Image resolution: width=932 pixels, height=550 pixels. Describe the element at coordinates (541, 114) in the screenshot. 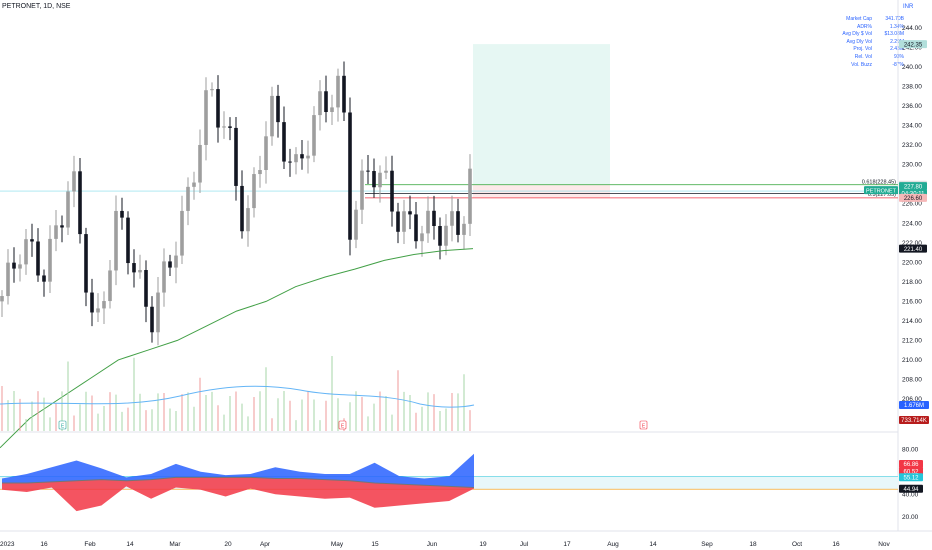

I see `target-zone` at that location.